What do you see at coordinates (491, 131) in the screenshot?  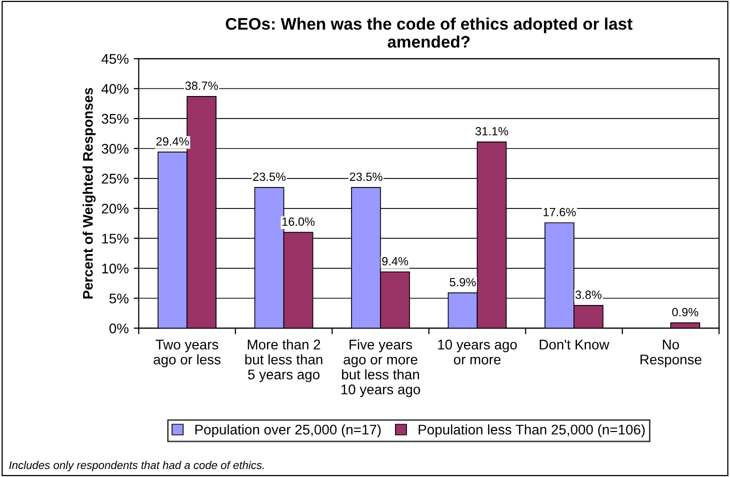 I see `data-label: 31.1%` at bounding box center [491, 131].